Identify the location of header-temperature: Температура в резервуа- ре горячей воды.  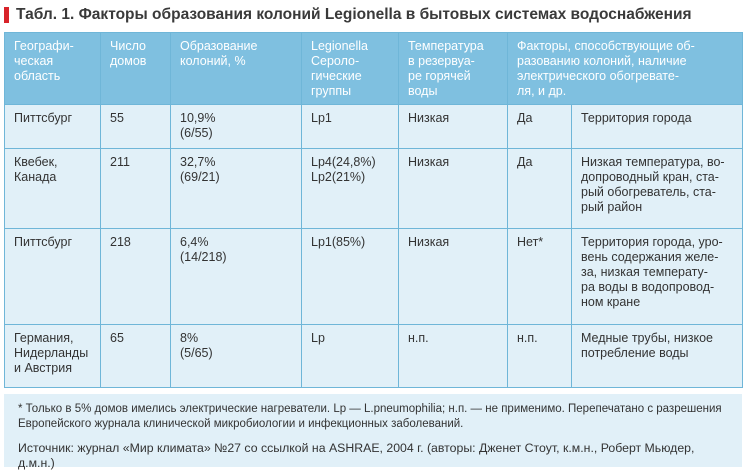
(453, 68).